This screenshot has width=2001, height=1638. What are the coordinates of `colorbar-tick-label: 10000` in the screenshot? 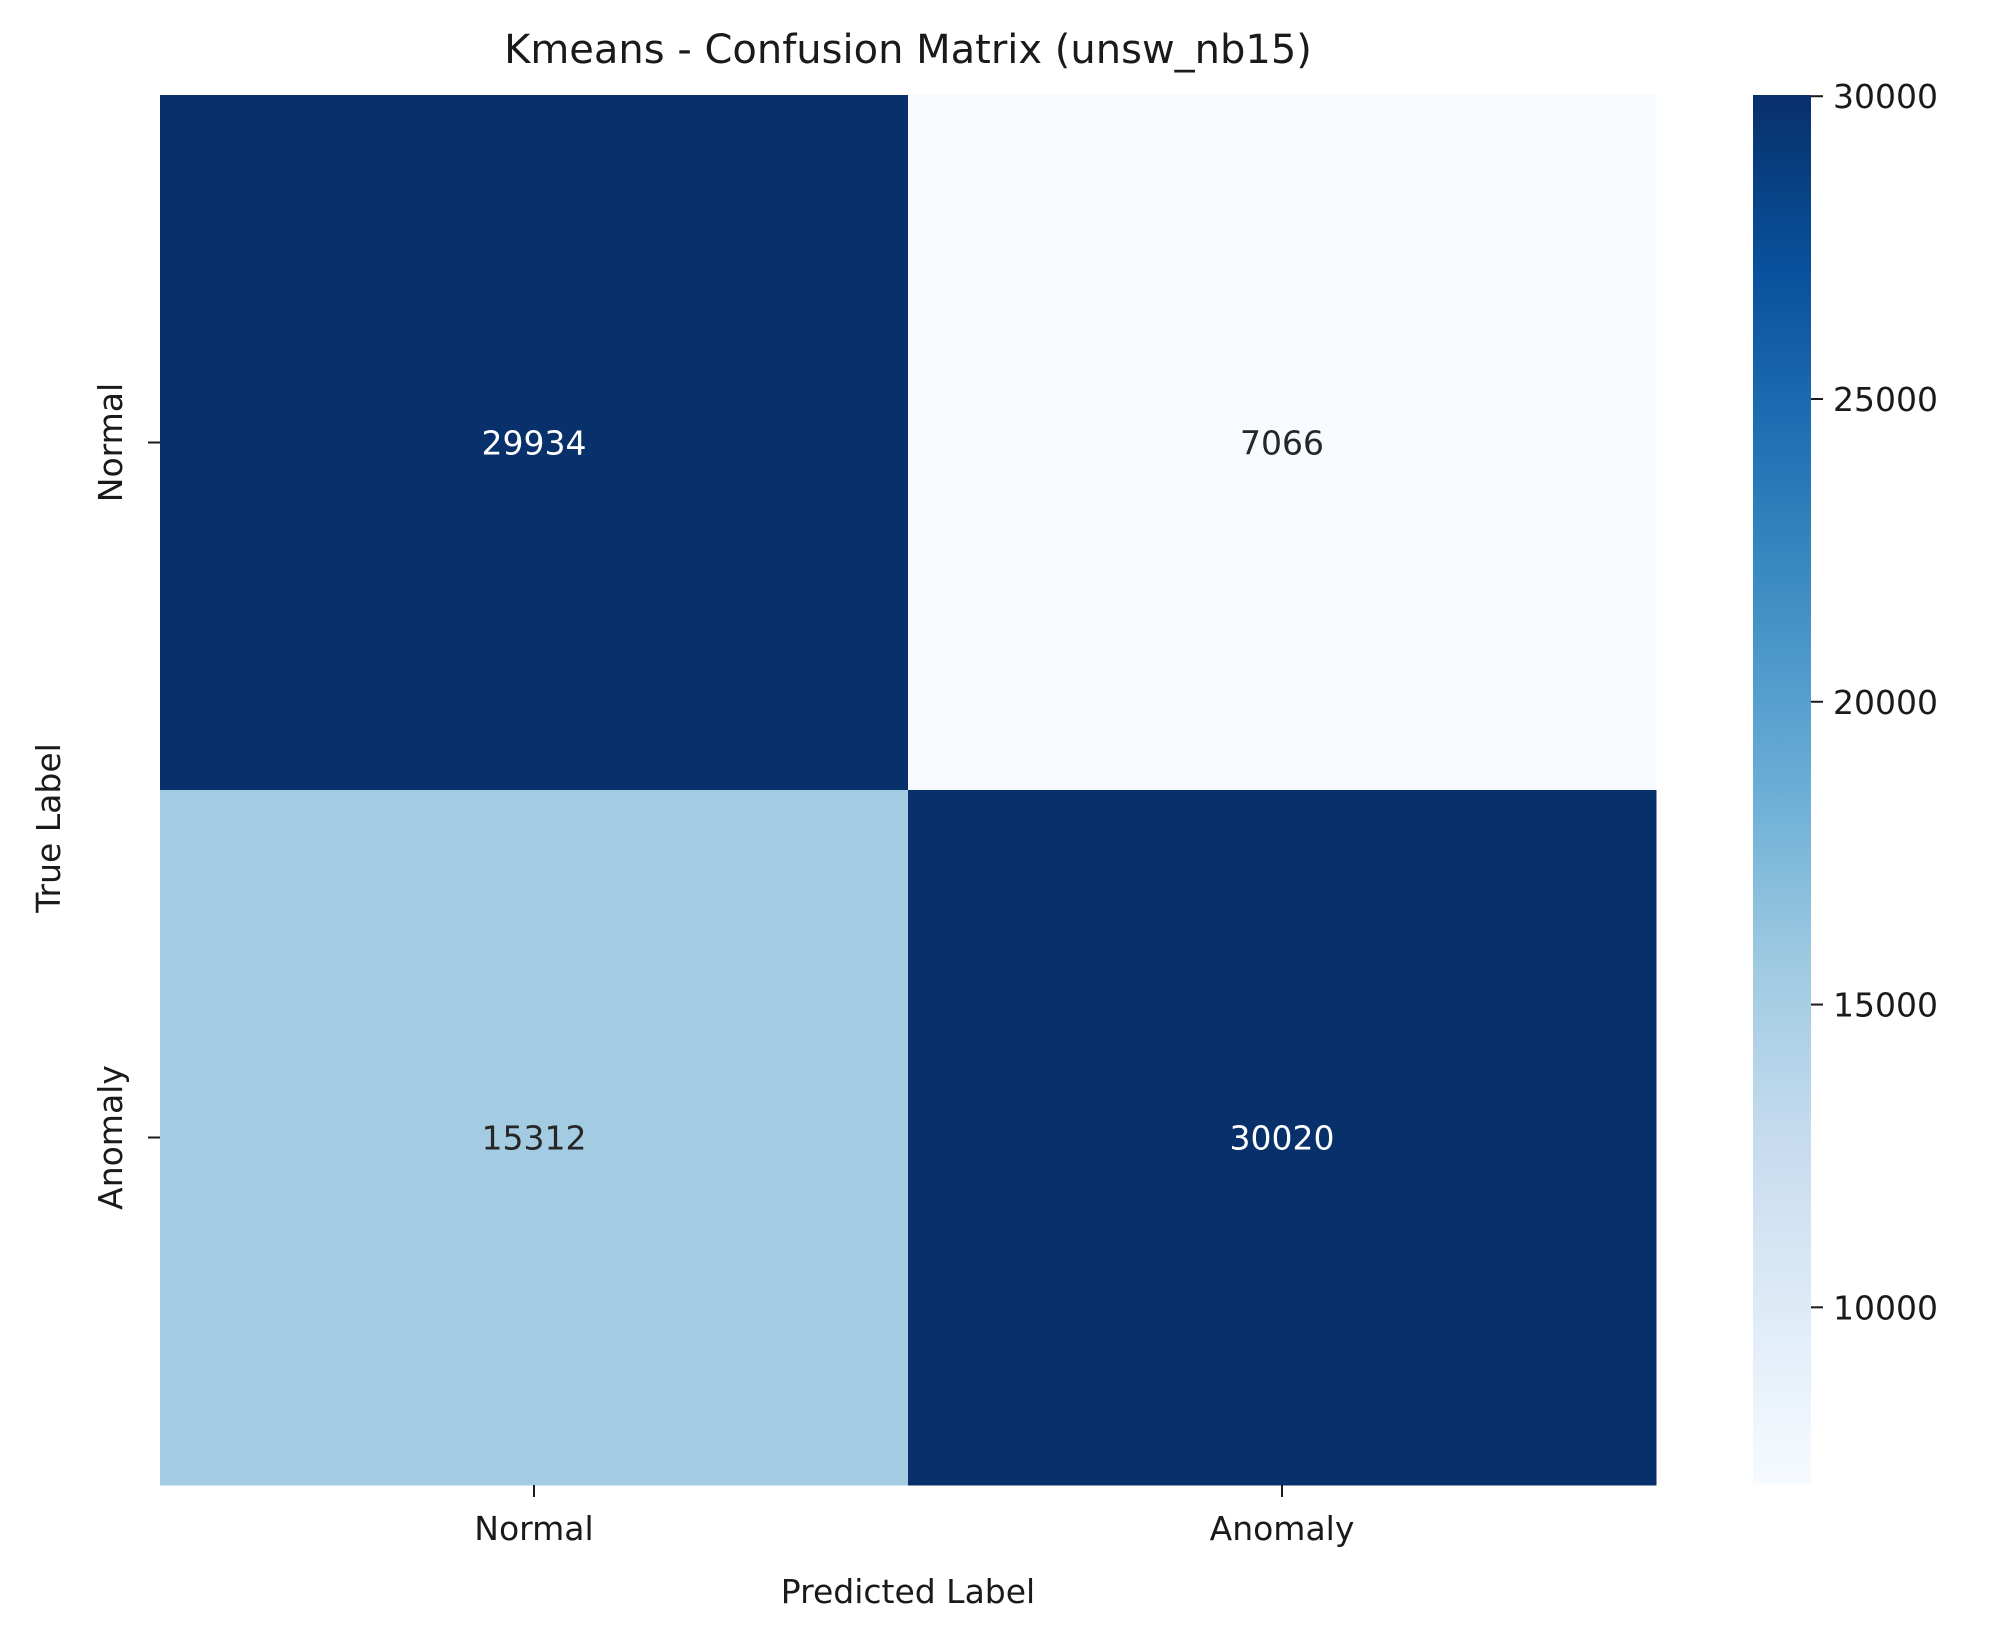 It's located at (1885, 1307).